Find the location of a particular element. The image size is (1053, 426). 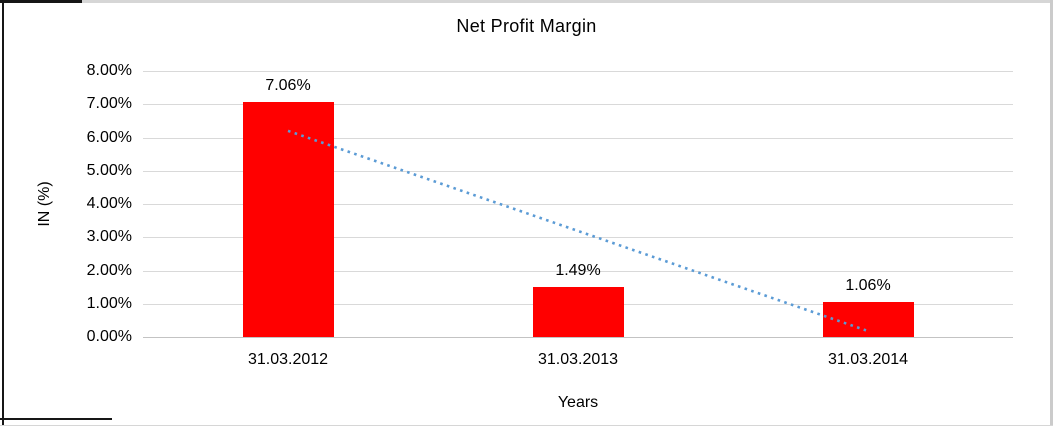

y-tick-label: 3.00% is located at coordinates (109, 237).